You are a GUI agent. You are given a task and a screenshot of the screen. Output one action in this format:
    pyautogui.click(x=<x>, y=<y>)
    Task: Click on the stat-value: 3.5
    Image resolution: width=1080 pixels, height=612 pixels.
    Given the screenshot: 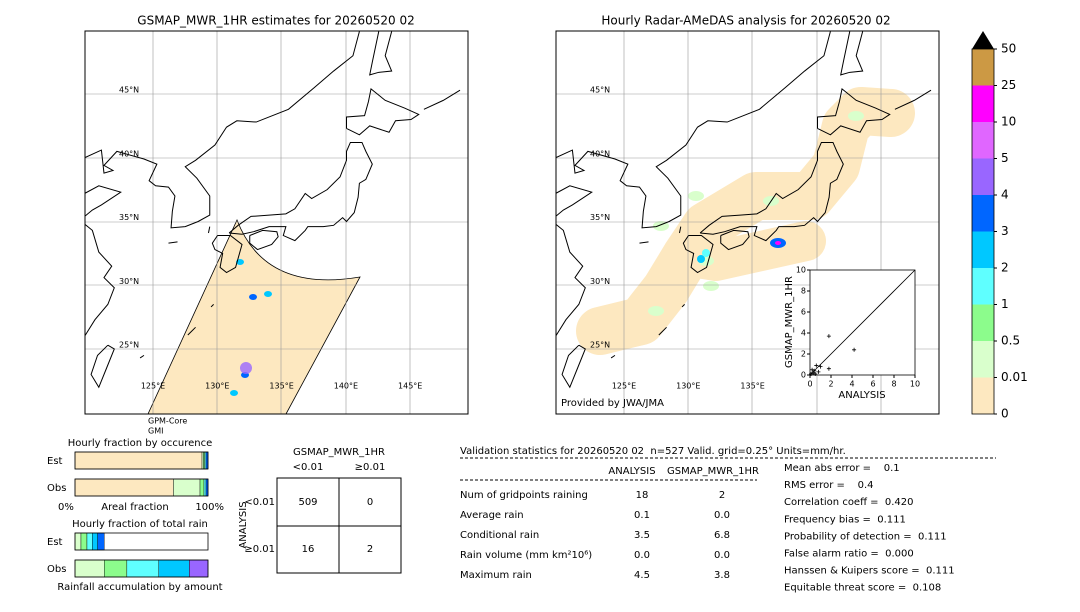 What is the action you would take?
    pyautogui.click(x=642, y=535)
    